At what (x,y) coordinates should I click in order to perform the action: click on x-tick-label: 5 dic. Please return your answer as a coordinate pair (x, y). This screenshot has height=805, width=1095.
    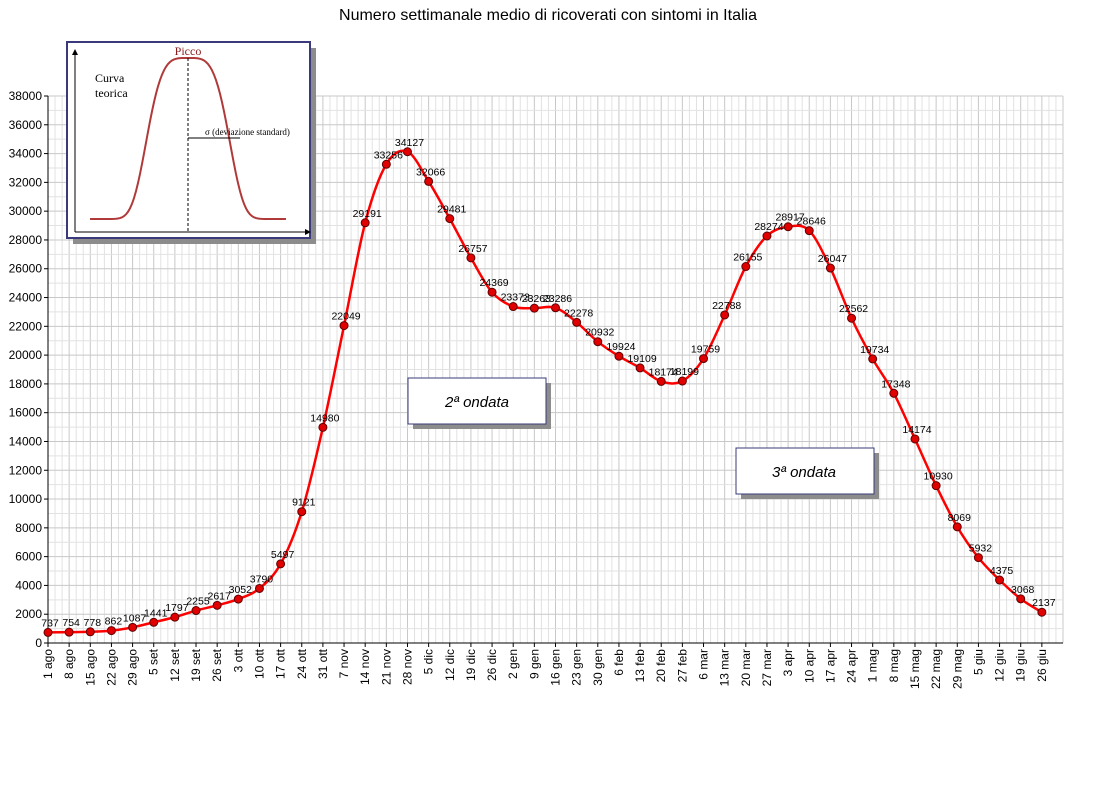
    Looking at the image, I should click on (429, 661).